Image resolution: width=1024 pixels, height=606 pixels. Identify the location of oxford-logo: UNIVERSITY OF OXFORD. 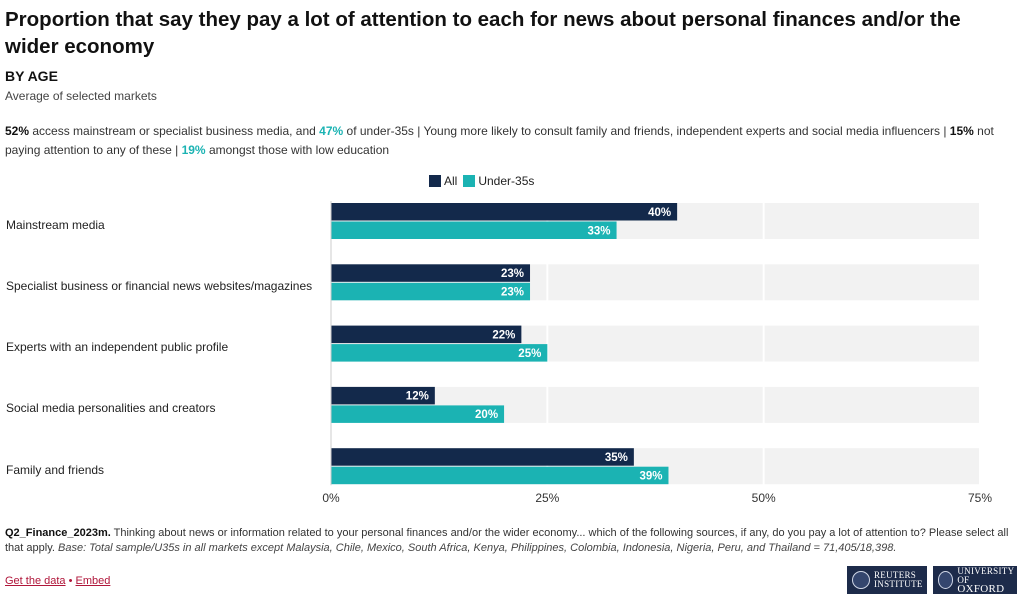
(975, 580).